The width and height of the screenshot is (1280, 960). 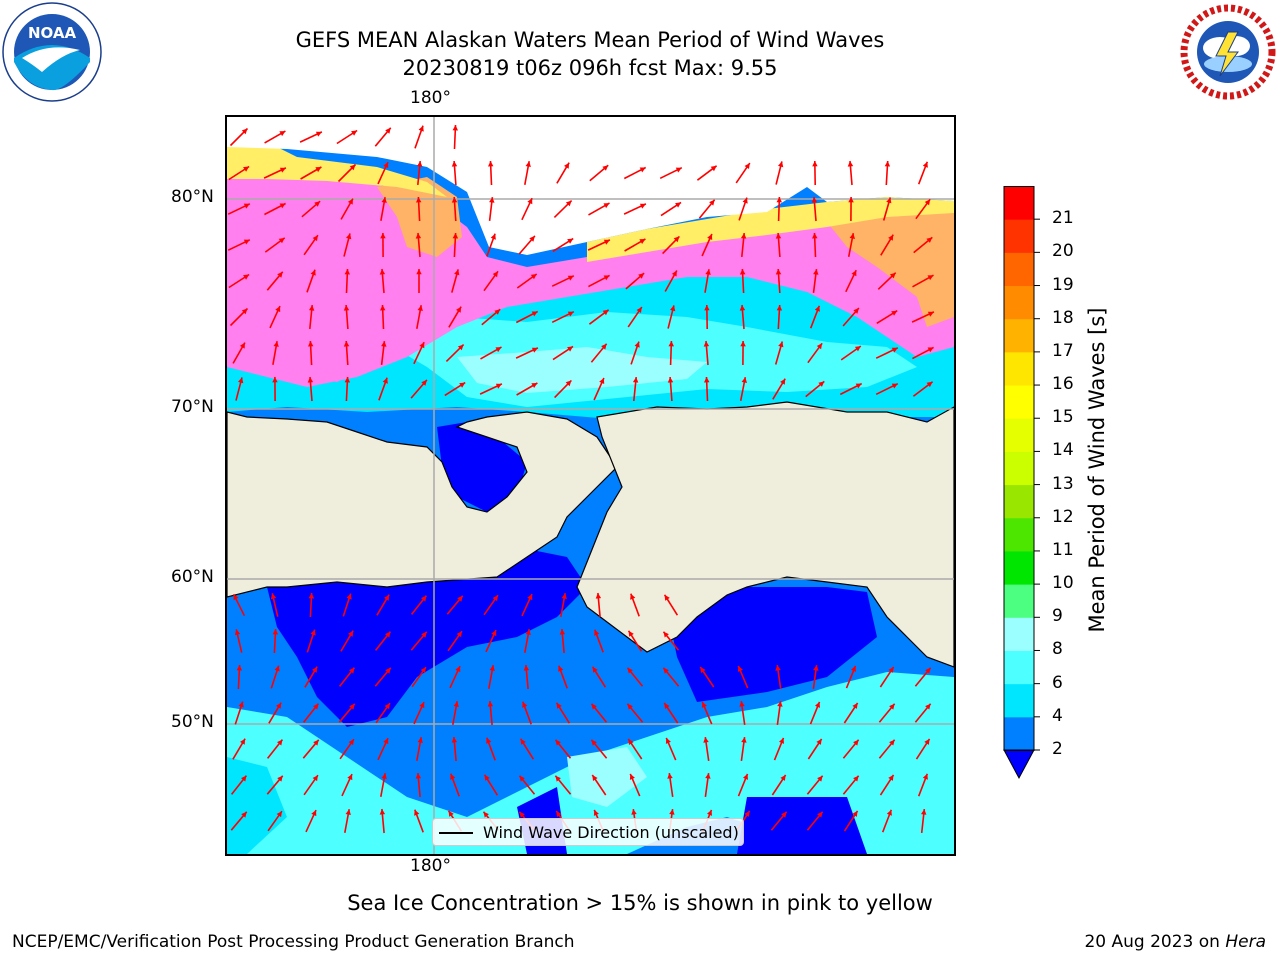 I want to click on bering-shortest-period-zone, so click(x=427, y=632).